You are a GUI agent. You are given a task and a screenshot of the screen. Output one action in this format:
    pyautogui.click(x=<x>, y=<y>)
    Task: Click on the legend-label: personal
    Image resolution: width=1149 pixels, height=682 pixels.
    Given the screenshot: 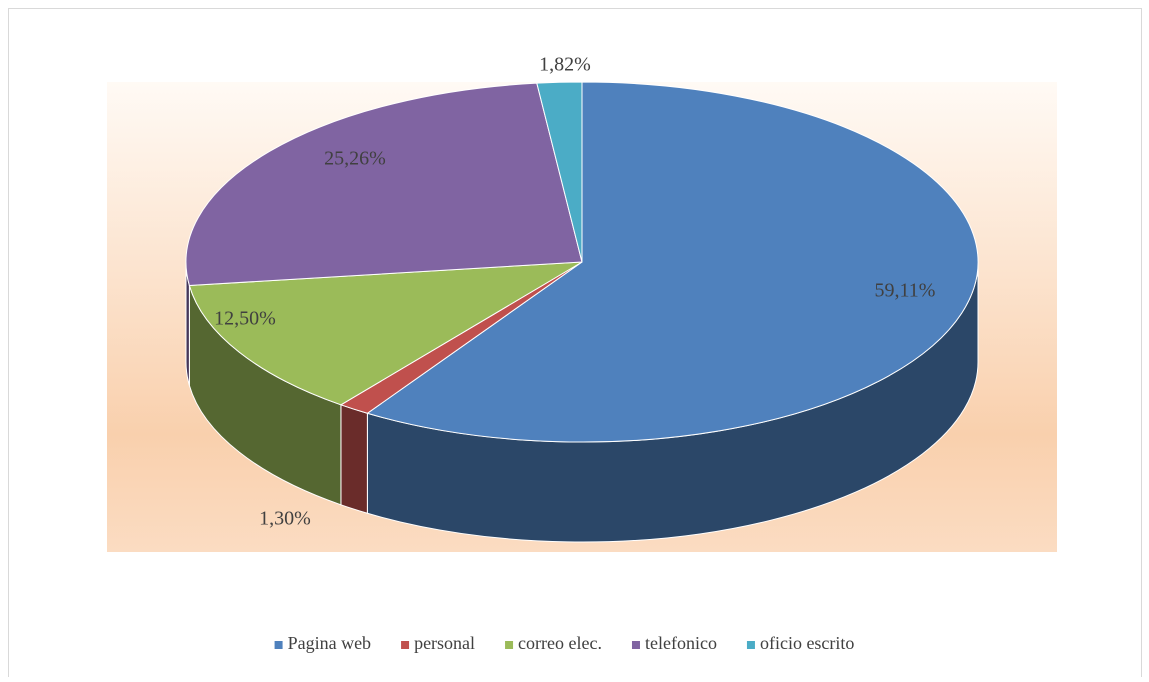 What is the action you would take?
    pyautogui.click(x=444, y=643)
    